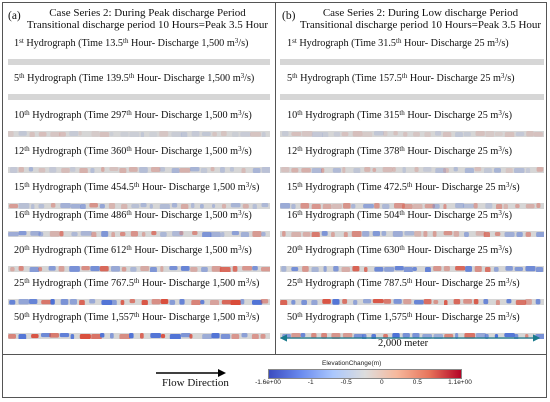 The image size is (550, 402). Describe the element at coordinates (292, 283) in the screenshot. I see `hydrograph-number: 25` at that location.